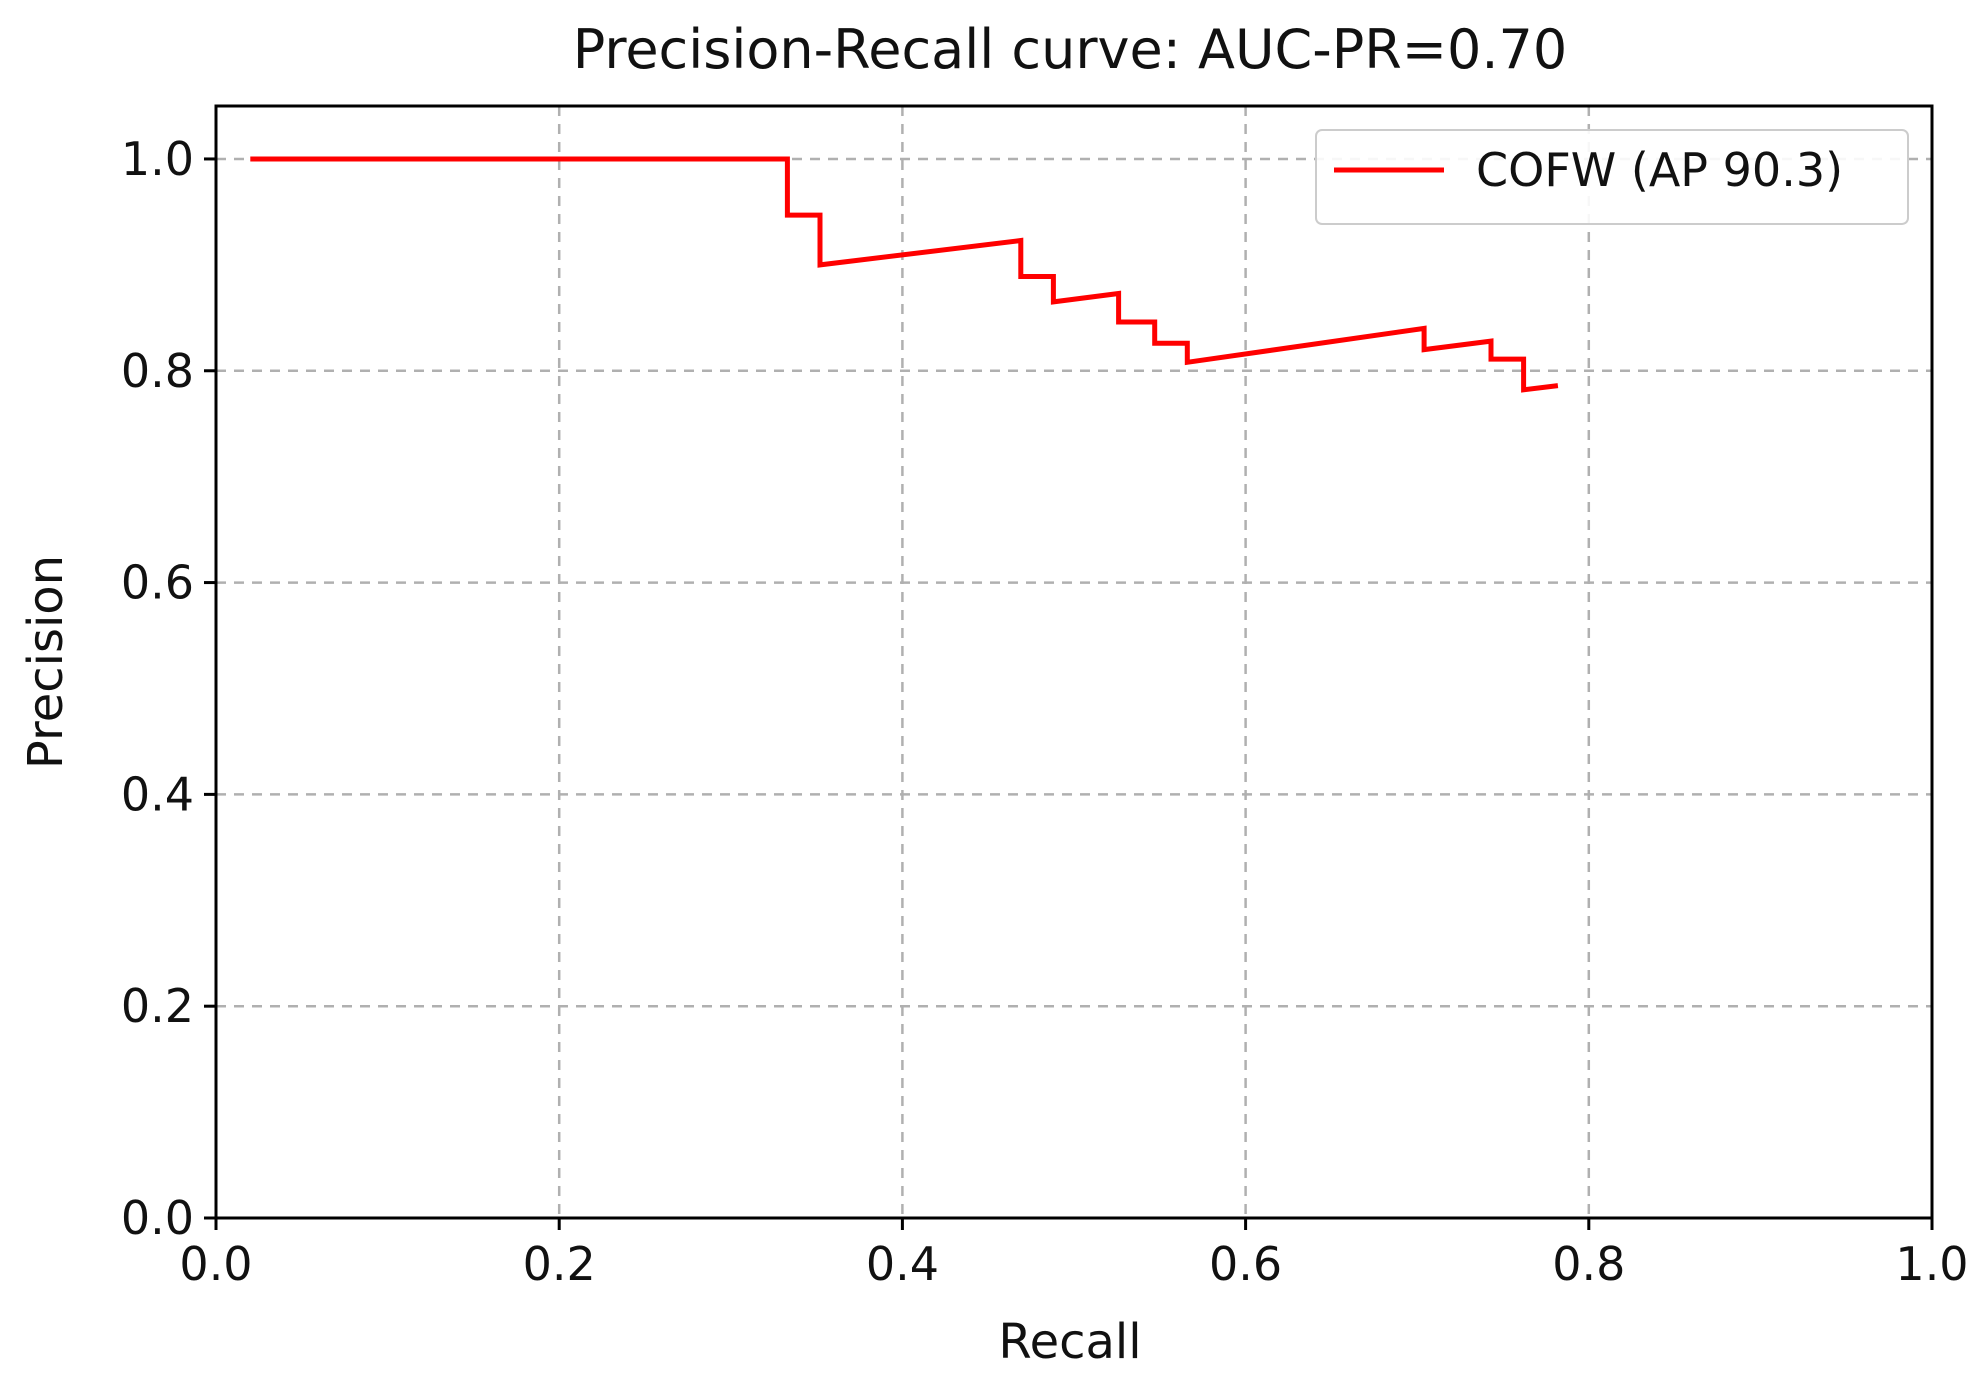 The image size is (1984, 1388). Describe the element at coordinates (157, 1006) in the screenshot. I see `y-tick-label: 0.2` at that location.